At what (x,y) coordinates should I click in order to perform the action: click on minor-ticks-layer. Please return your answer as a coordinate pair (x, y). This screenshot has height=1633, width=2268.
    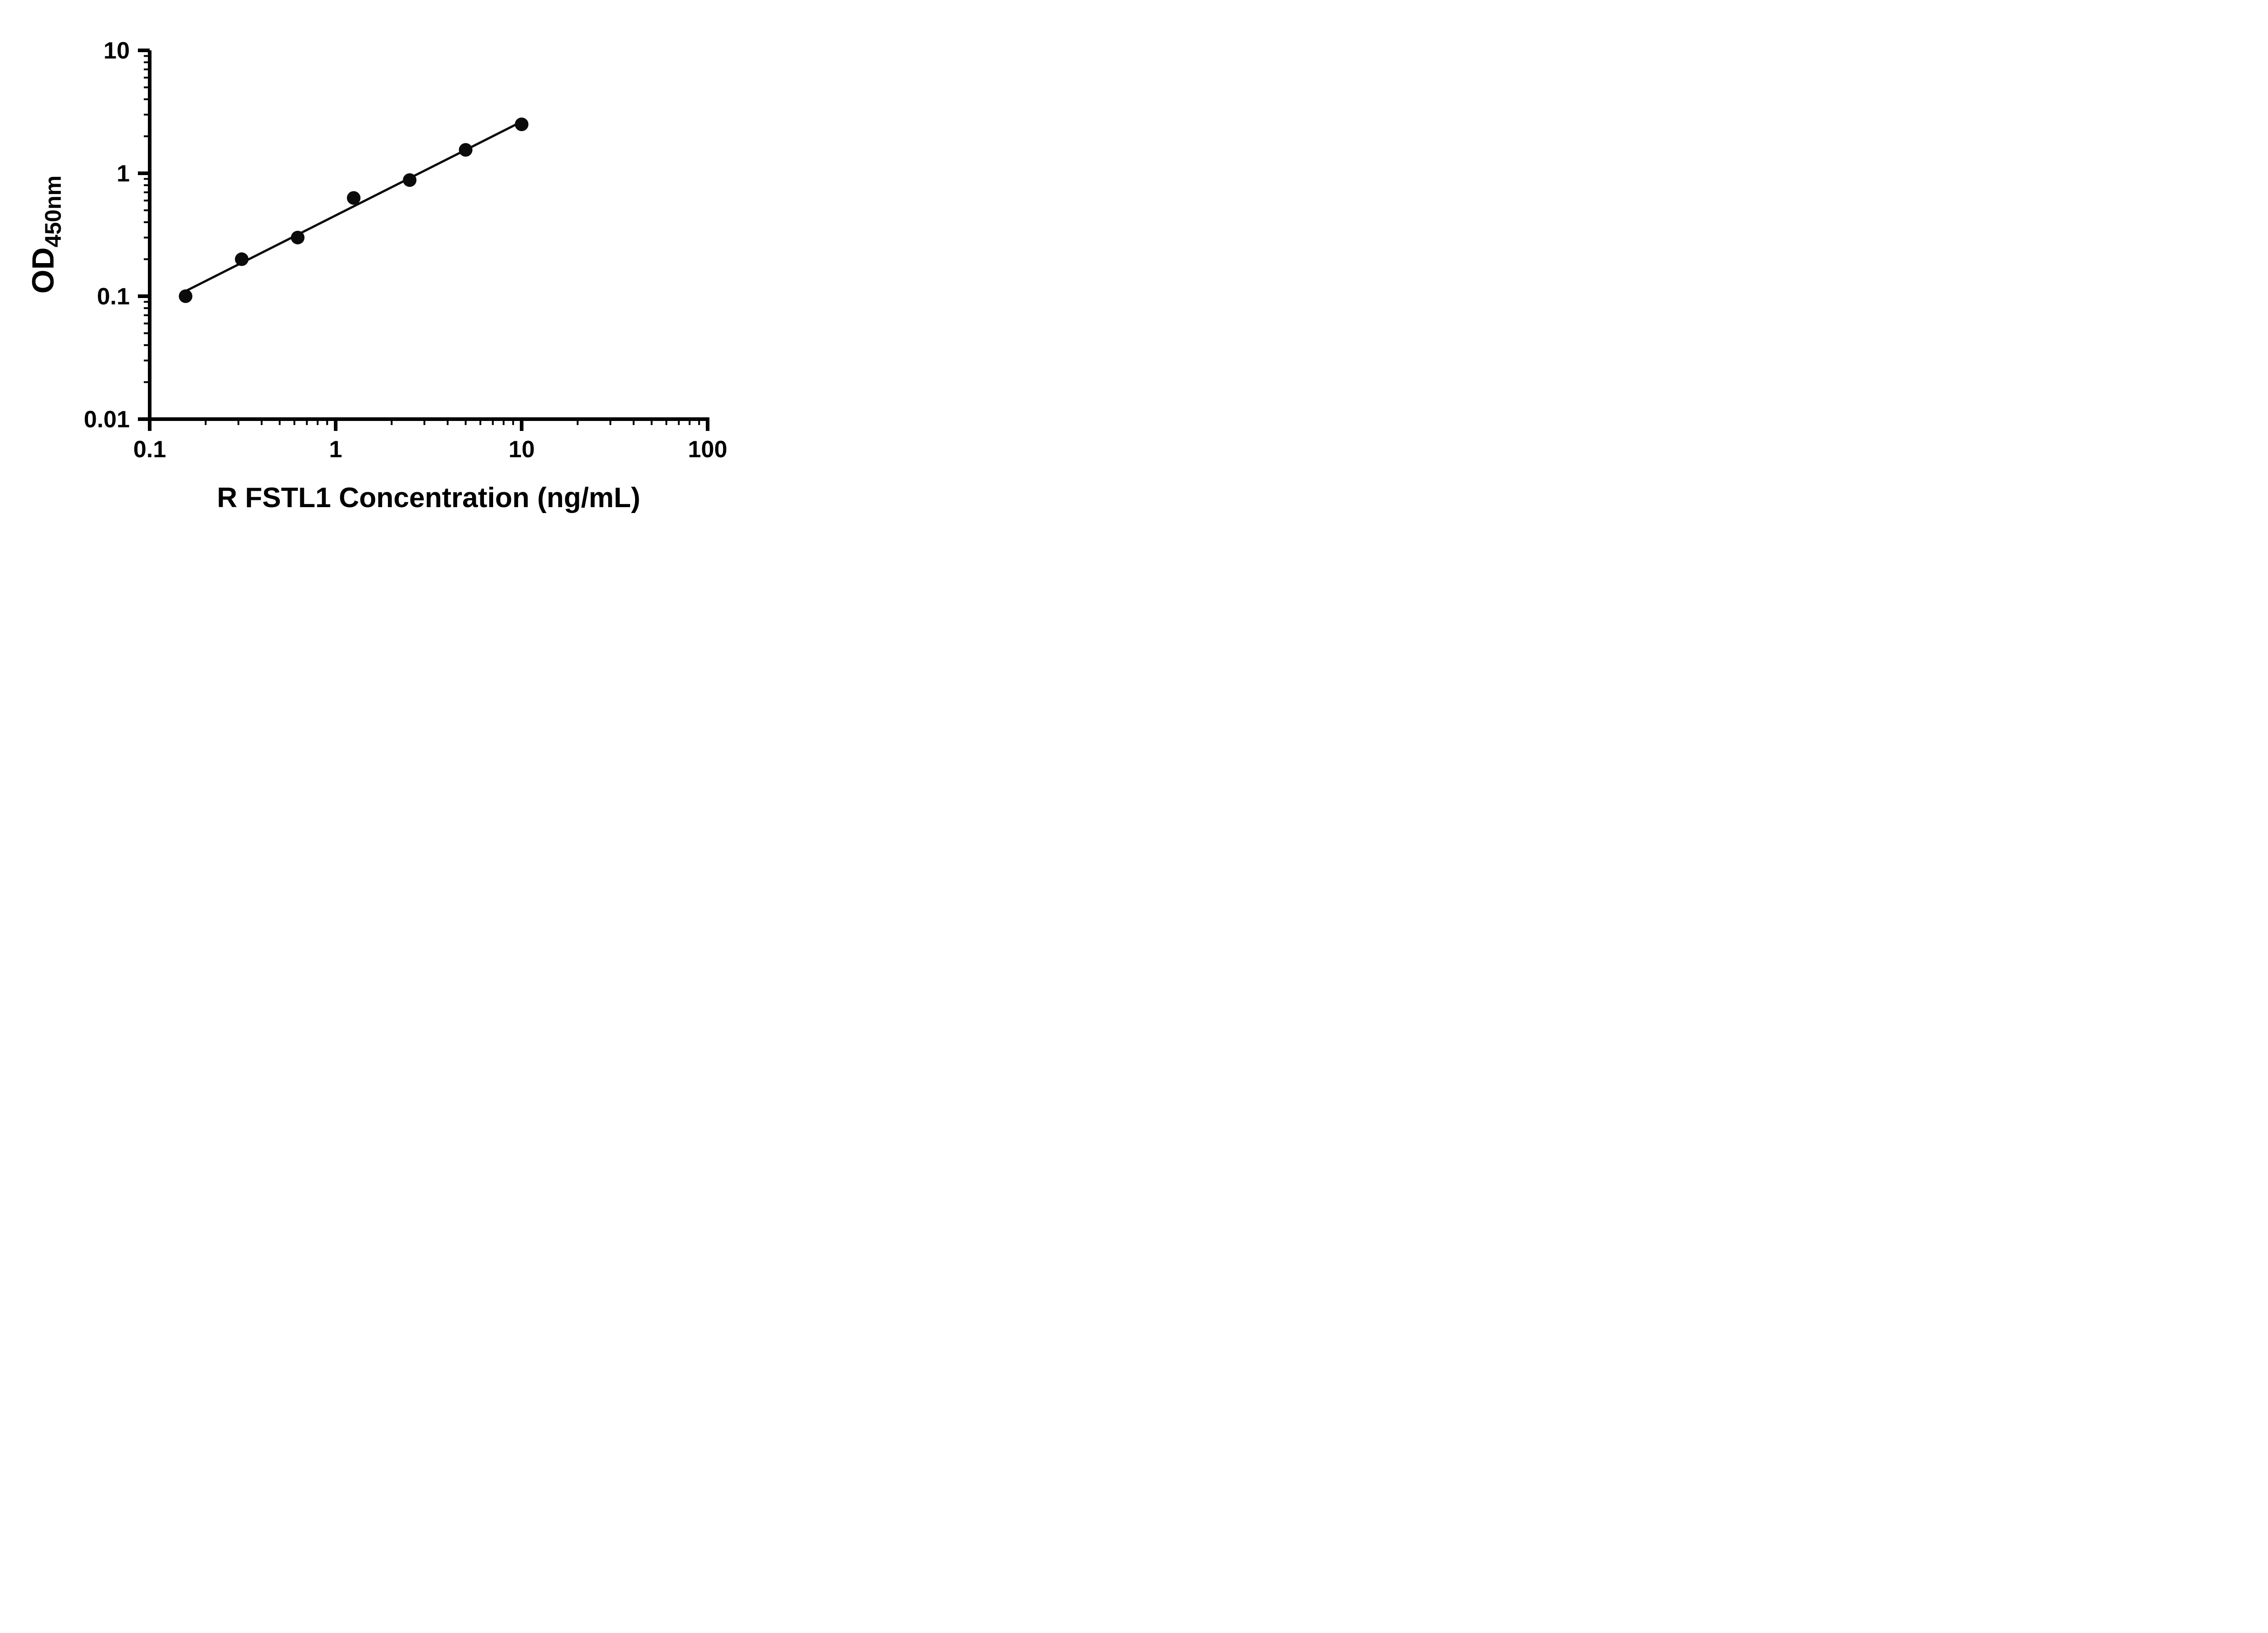
    Looking at the image, I should click on (422, 240).